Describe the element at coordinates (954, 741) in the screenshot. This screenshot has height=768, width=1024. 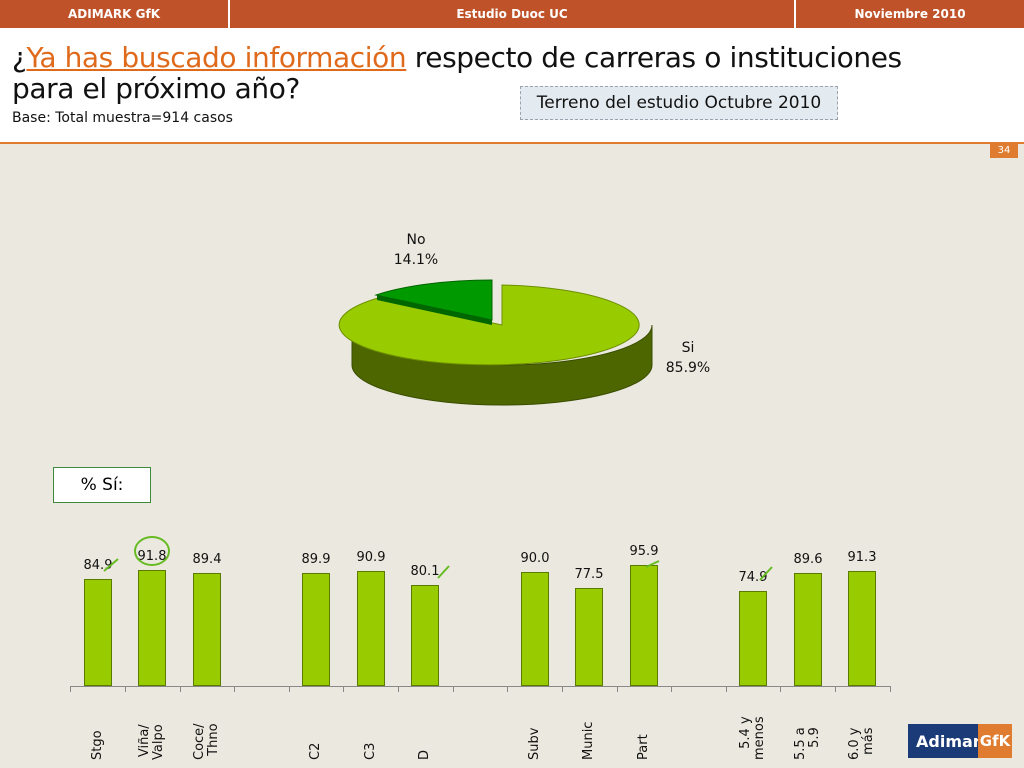
I see `logo-main: Adimark` at that location.